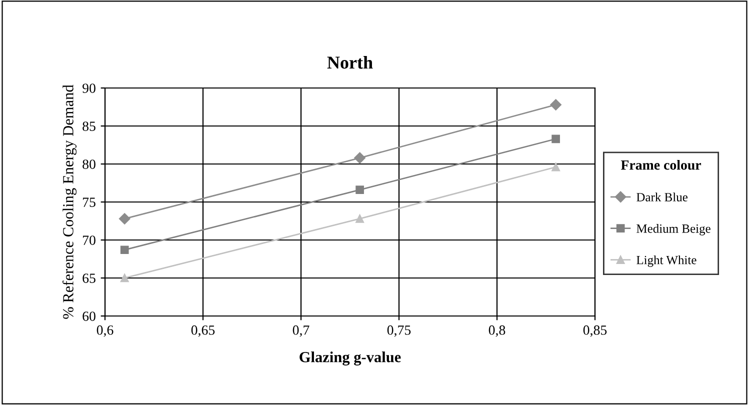  I want to click on y-tick-label: 70, so click(89, 240).